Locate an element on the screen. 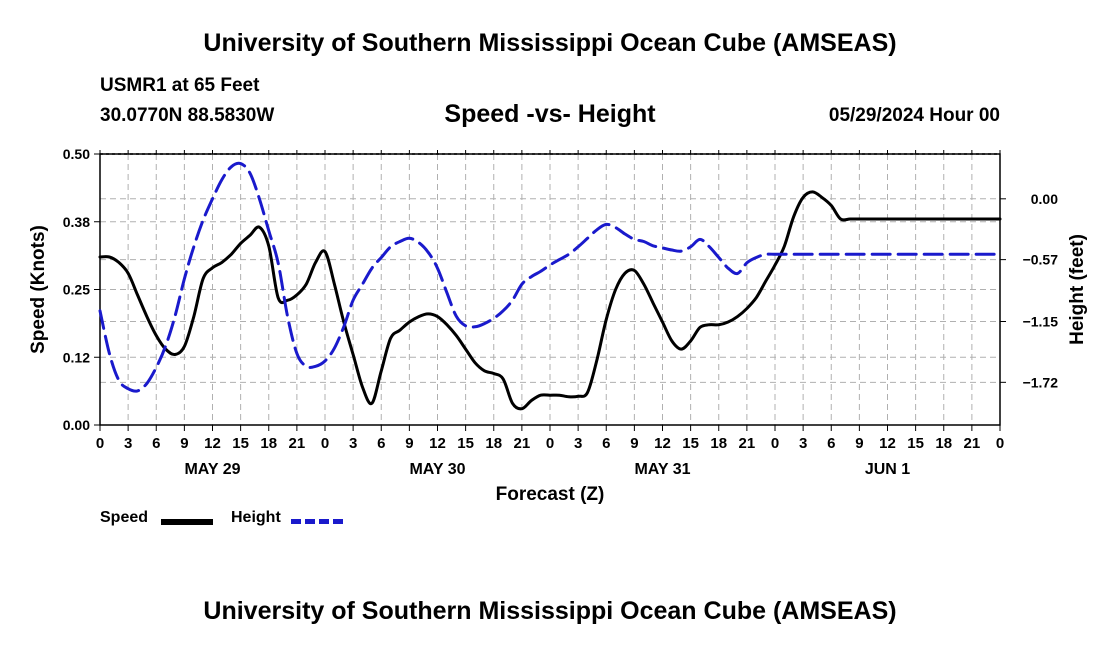 The width and height of the screenshot is (1100, 650). y-tick-label-right: 0.00 is located at coordinates (1044, 199).